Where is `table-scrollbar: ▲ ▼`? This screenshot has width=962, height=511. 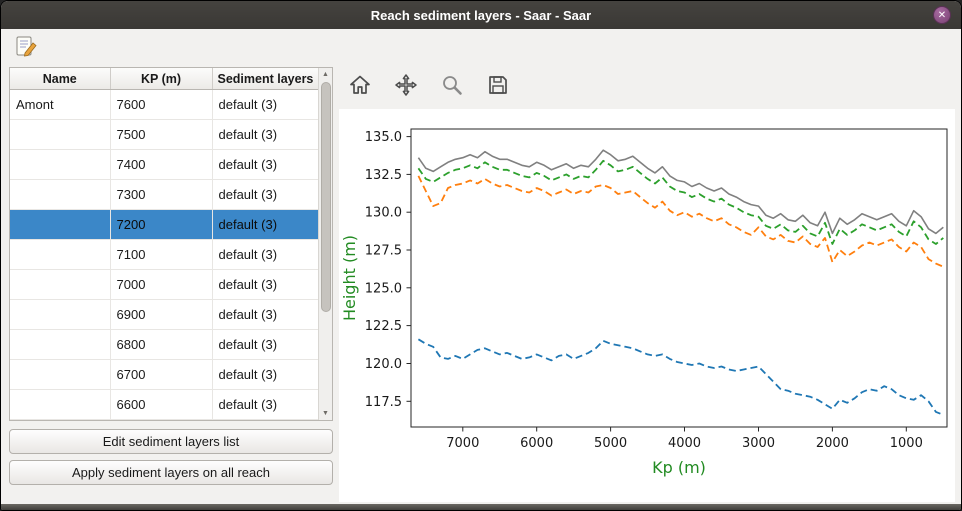 table-scrollbar: ▲ ▼ is located at coordinates (325, 244).